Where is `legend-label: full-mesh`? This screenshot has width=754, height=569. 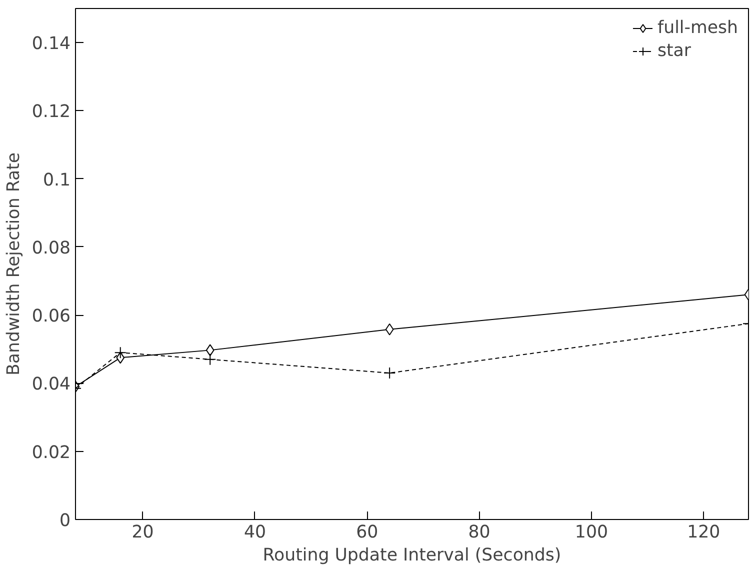 legend-label: full-mesh is located at coordinates (697, 28).